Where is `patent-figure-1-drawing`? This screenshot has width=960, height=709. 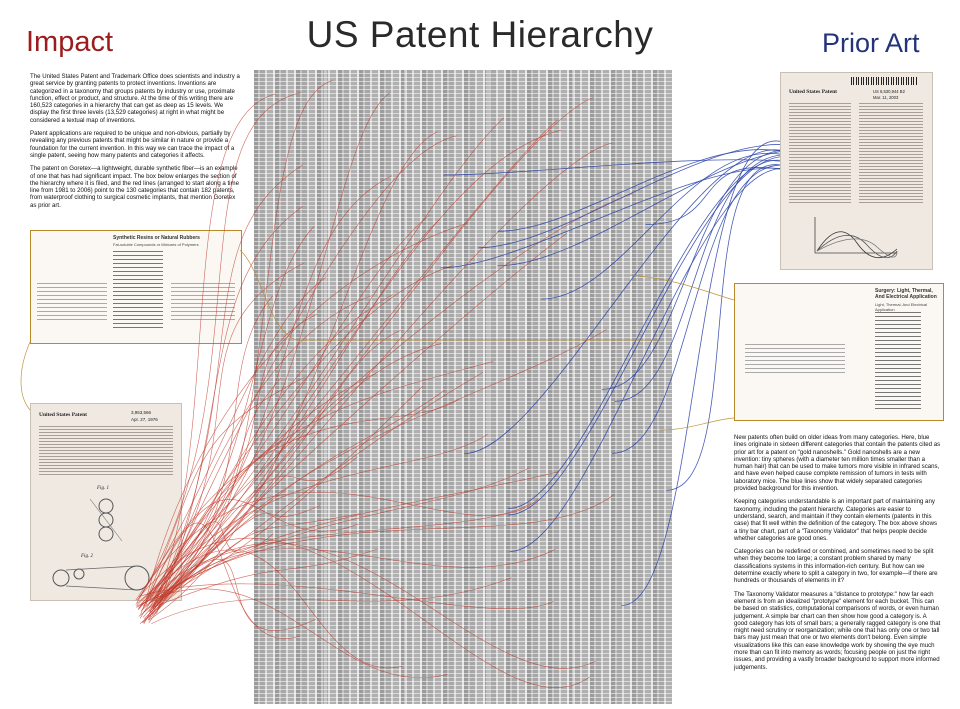
patent-figure-1-drawing is located at coordinates (106, 520).